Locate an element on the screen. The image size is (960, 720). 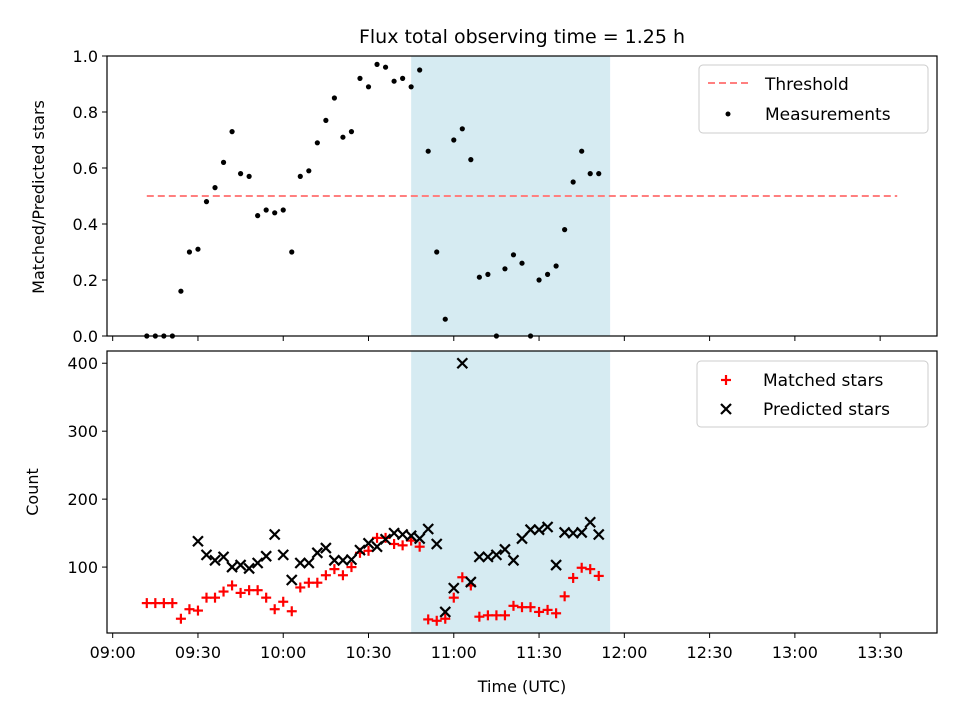
x-tick-label: 09:30 is located at coordinates (198, 652).